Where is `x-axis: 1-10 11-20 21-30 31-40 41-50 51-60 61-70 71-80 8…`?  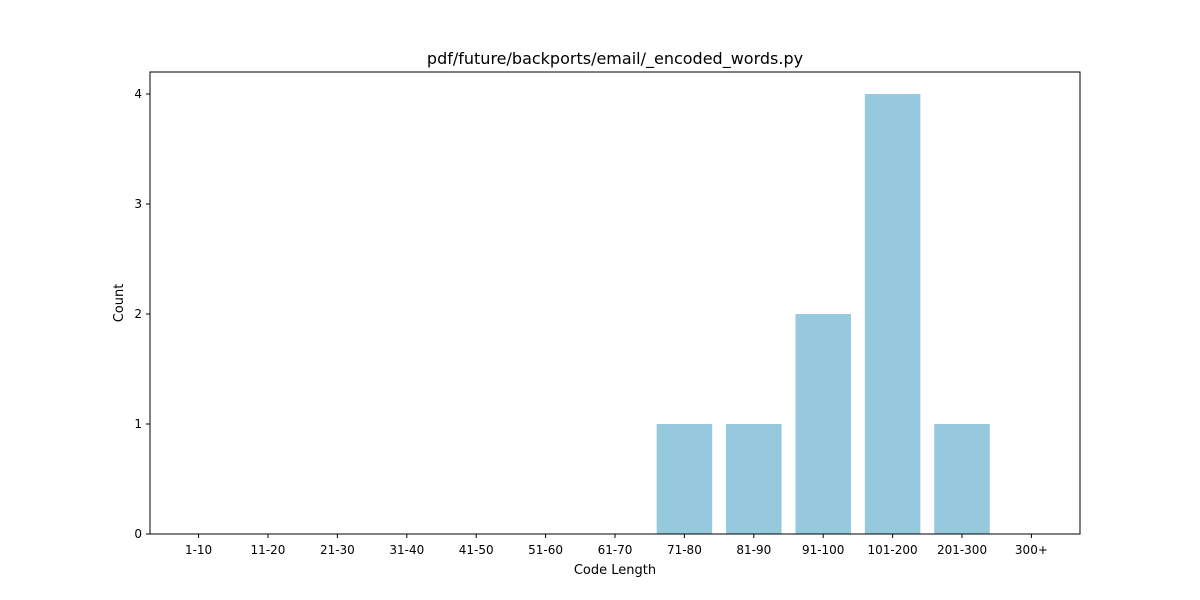 x-axis: 1-10 11-20 21-30 31-40 41-50 51-60 61-70 71-80 8… is located at coordinates (616, 545).